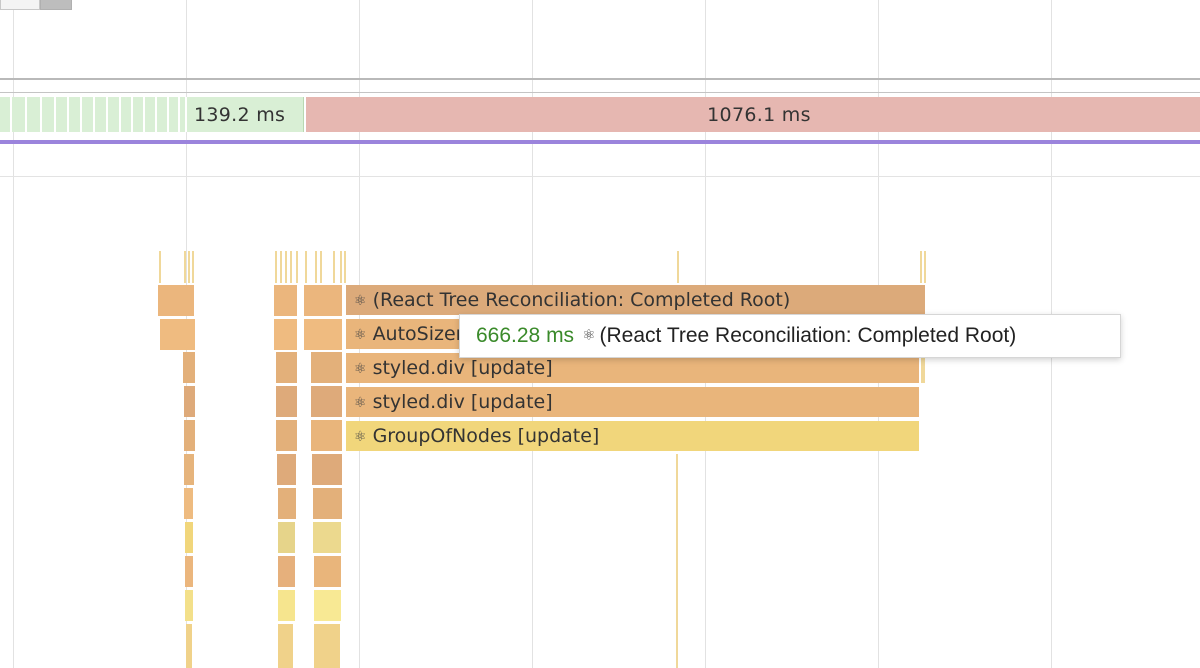  I want to click on long-task-segment, so click(753, 114).